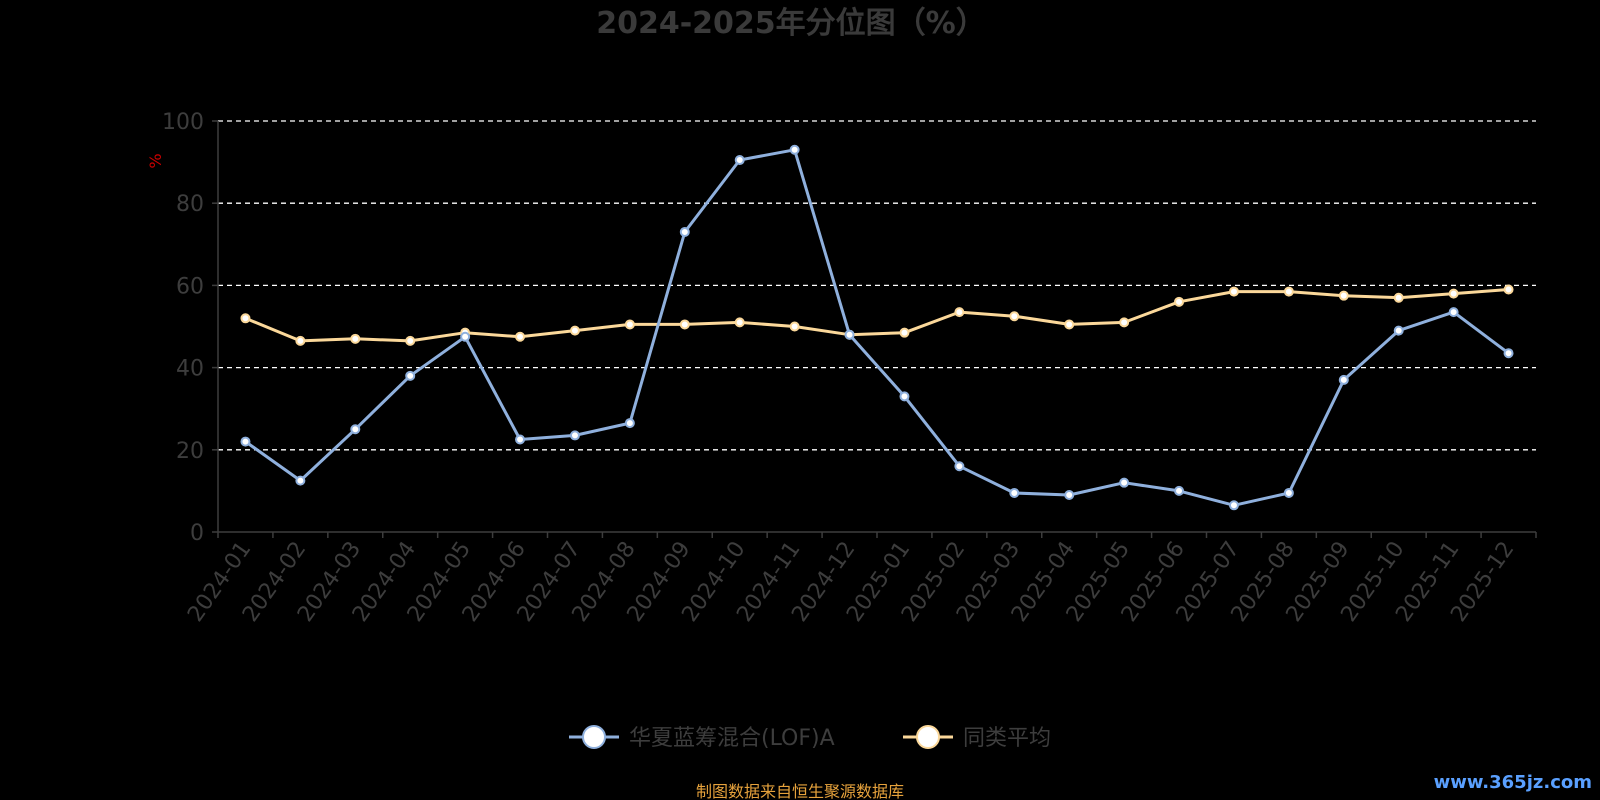 The height and width of the screenshot is (800, 1600). What do you see at coordinates (732, 738) in the screenshot?
I see `legend-label: 华夏蓝筹混合(LOF)A` at bounding box center [732, 738].